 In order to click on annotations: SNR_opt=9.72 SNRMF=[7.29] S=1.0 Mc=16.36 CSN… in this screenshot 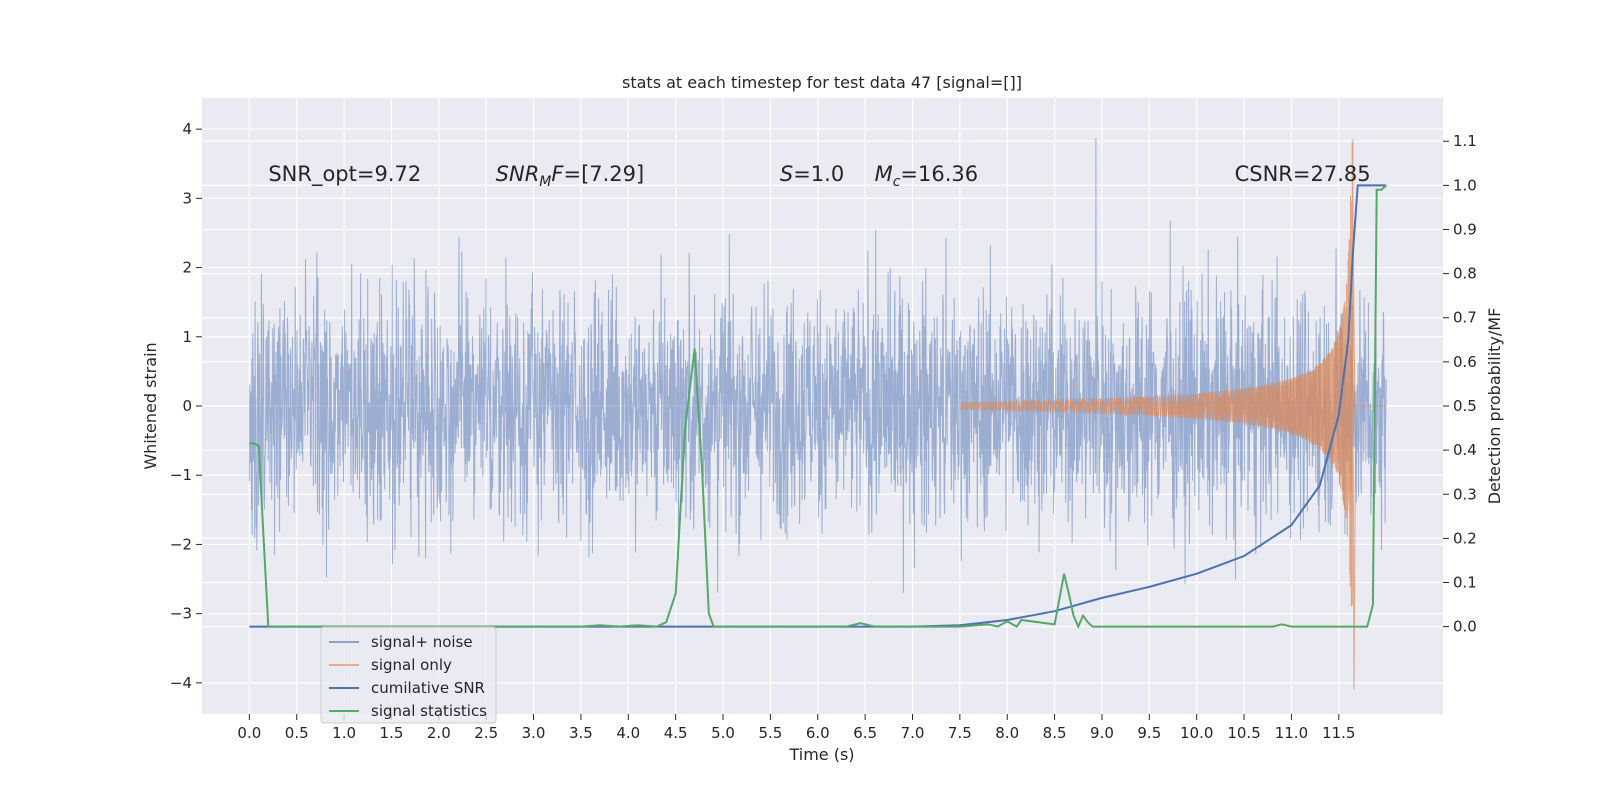, I will do `click(819, 176)`.